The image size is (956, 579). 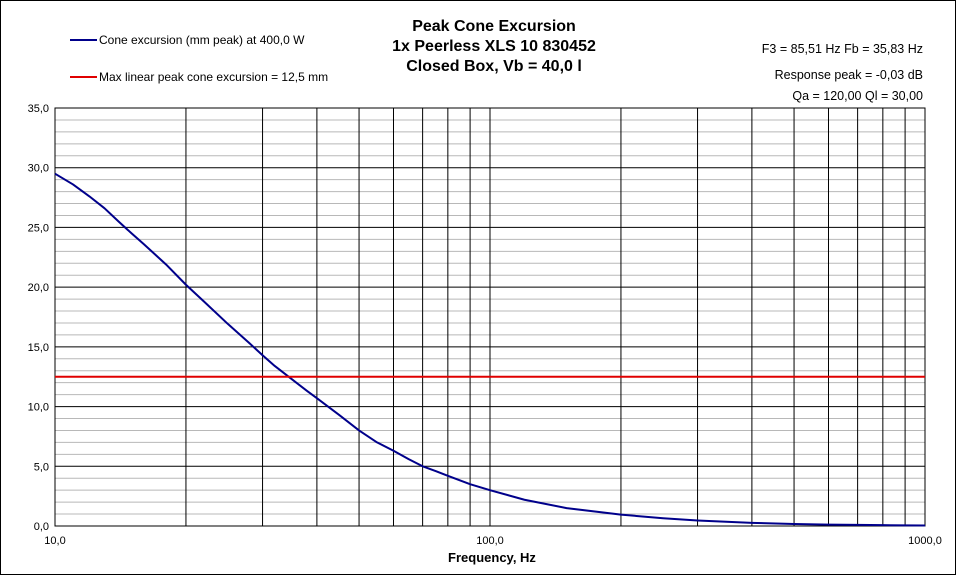 I want to click on info-f3-fb: F3 = 85,51 Hz Fb = 35,83 Hz, so click(x=842, y=49).